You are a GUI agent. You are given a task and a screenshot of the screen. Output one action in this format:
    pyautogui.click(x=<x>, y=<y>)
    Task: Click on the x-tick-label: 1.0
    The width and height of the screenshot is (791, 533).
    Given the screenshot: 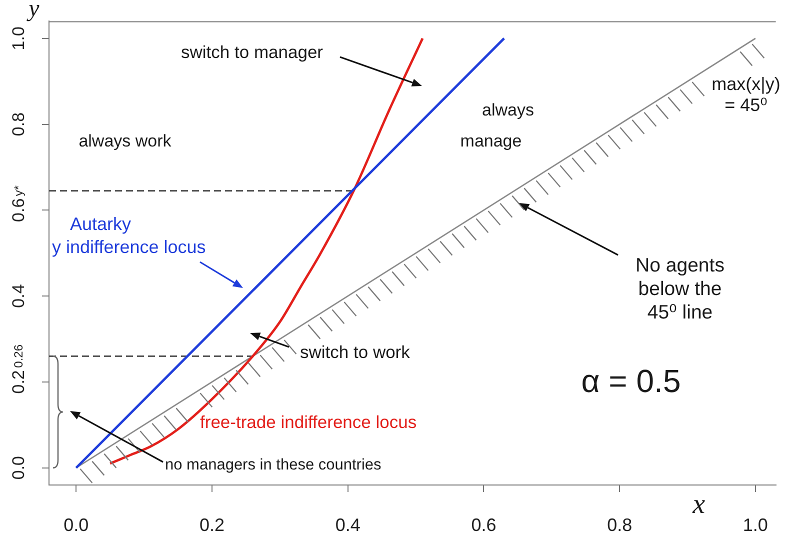 What is the action you would take?
    pyautogui.click(x=755, y=523)
    